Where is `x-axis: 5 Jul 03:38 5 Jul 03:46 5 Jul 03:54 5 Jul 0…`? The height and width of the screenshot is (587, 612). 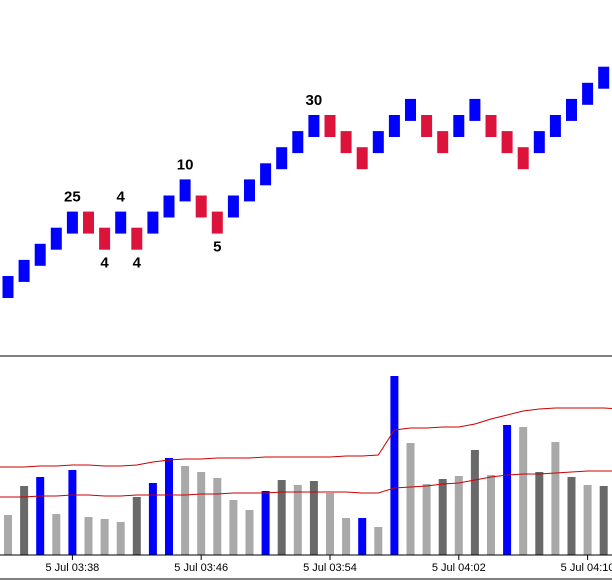 x-axis: 5 Jul 03:38 5 Jul 03:46 5 Jul 03:54 5 Jul 0… is located at coordinates (306, 567).